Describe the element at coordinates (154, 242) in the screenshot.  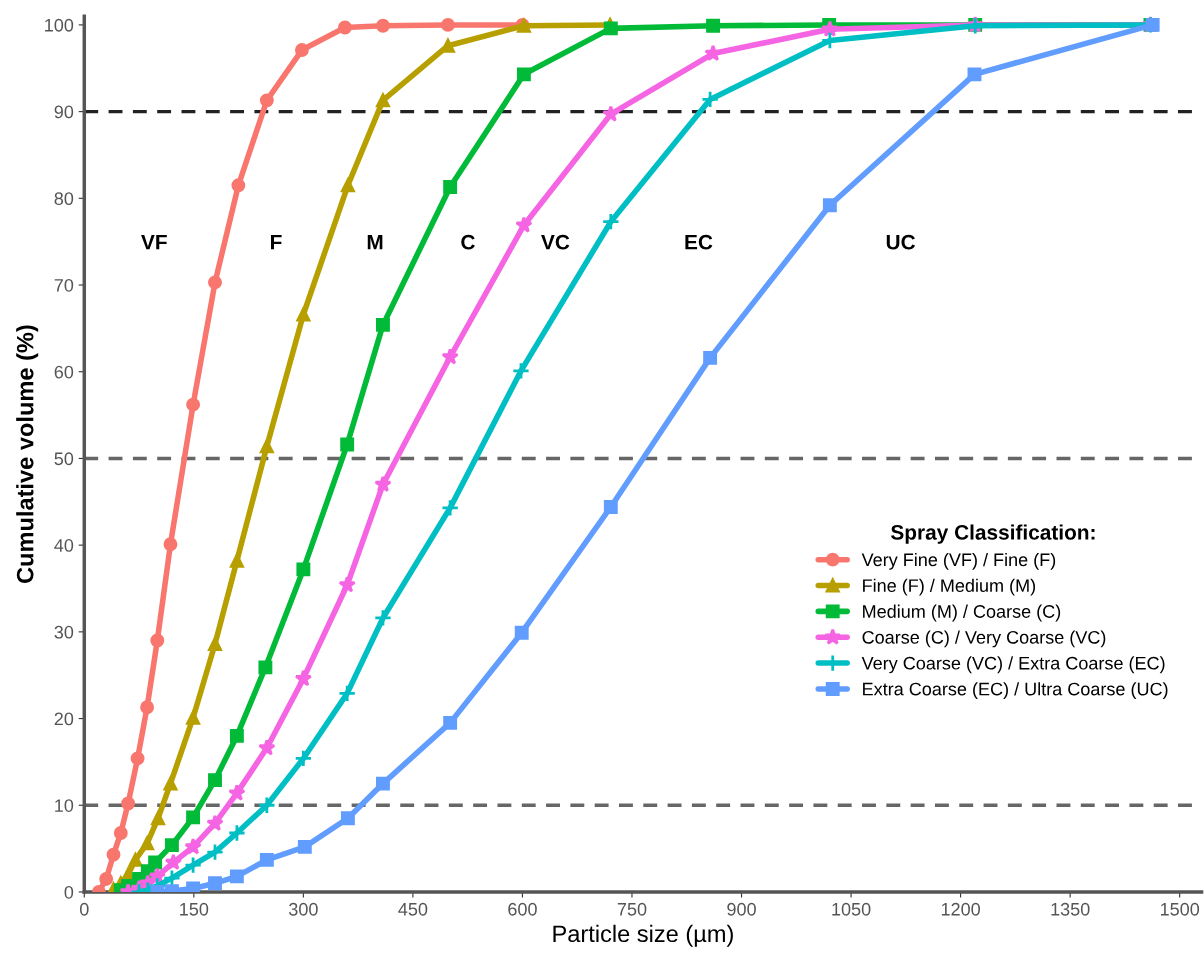
I see `annotation: VF` at that location.